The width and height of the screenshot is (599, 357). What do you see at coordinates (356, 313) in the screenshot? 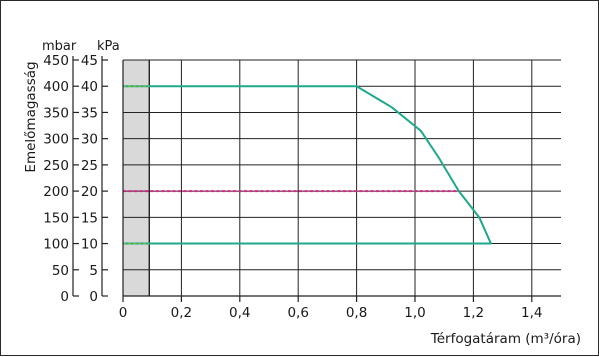
I see `x-tick-label: 0,8` at bounding box center [356, 313].